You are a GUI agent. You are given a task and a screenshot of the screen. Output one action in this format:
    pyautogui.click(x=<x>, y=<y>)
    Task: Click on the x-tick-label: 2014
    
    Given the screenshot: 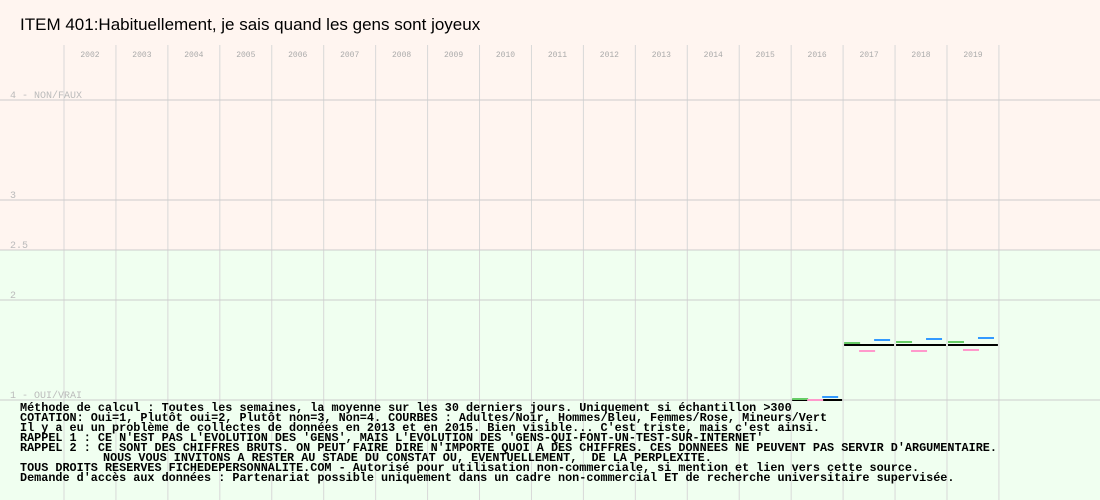 What is the action you would take?
    pyautogui.click(x=713, y=55)
    